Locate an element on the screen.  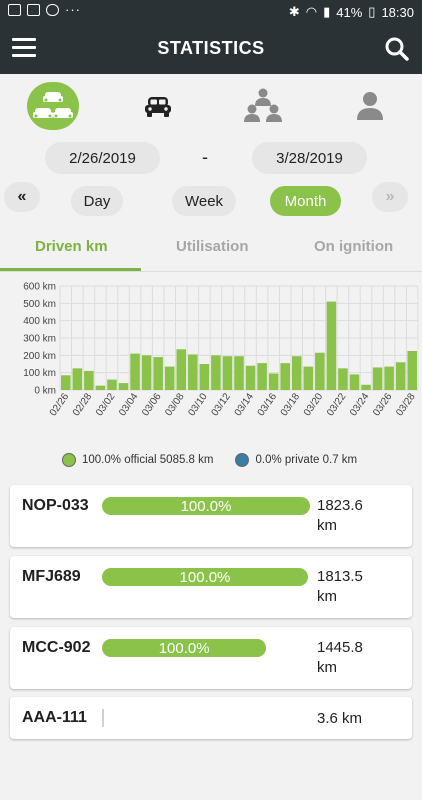
tab-on-ignition: On ignition is located at coordinates (354, 246).